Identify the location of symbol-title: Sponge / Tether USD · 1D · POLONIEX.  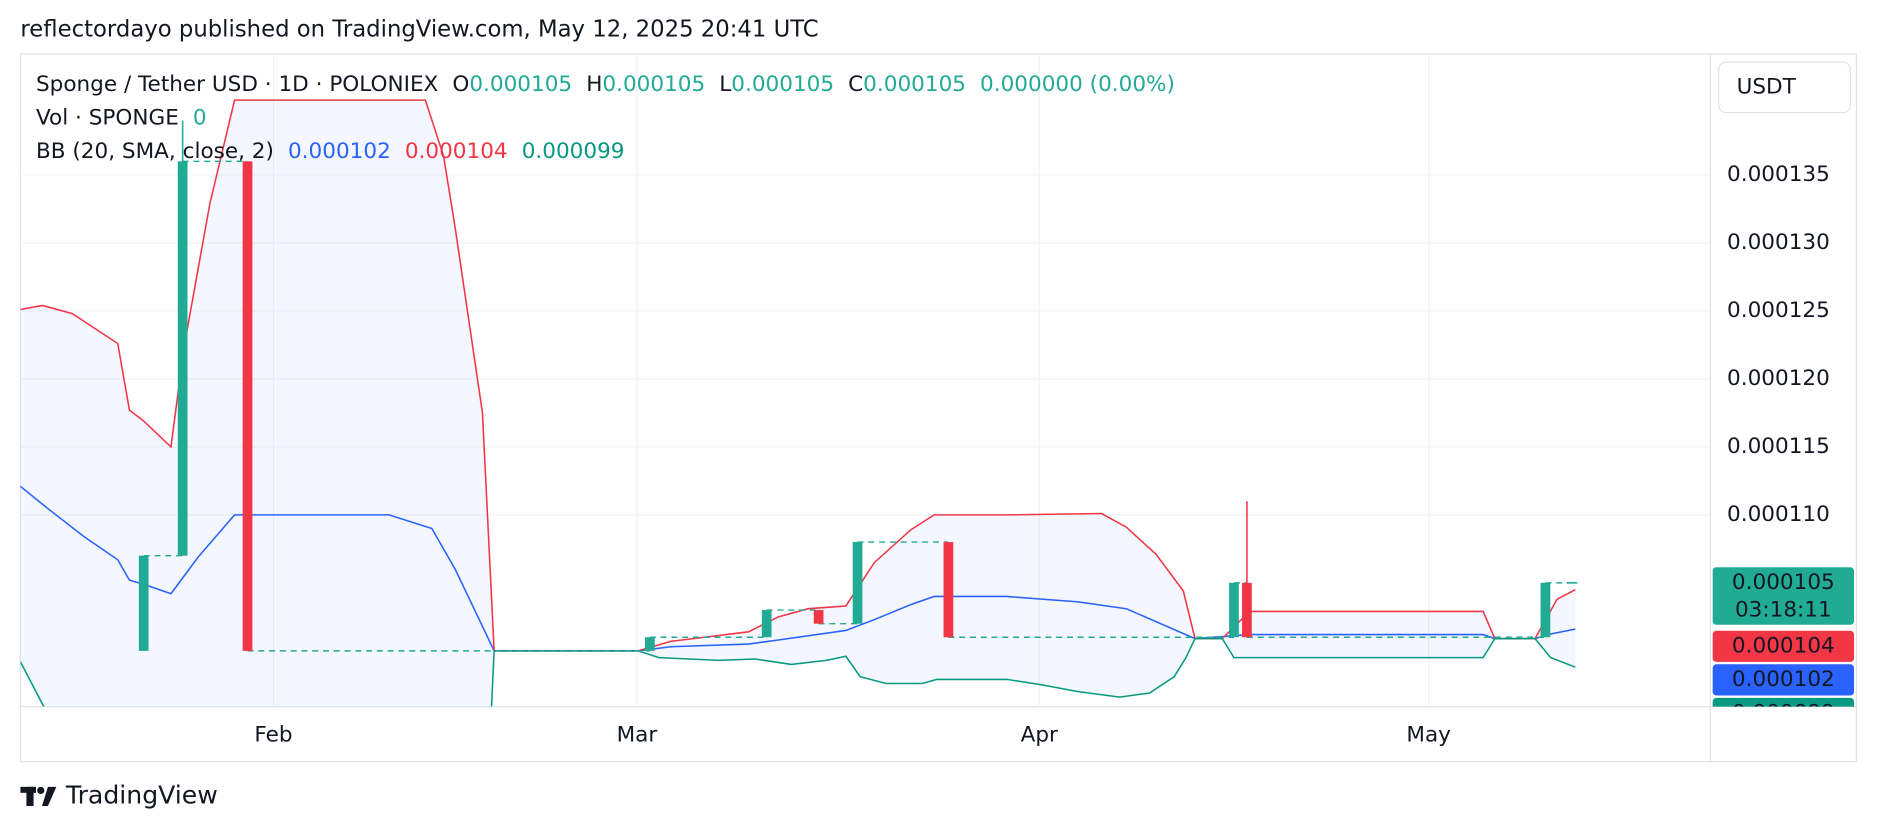
(237, 84).